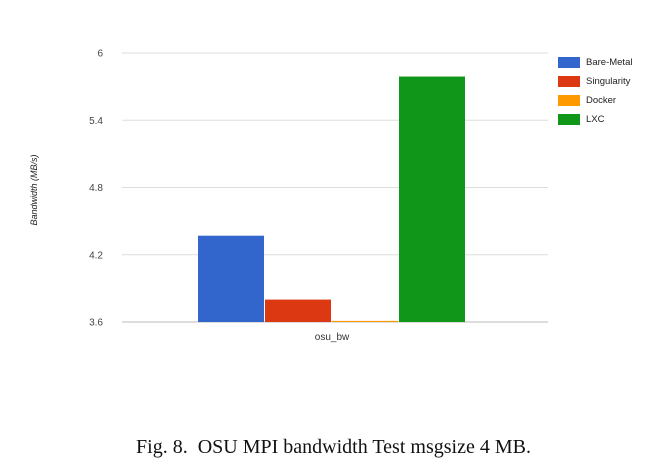 This screenshot has width=667, height=474. What do you see at coordinates (601, 100) in the screenshot?
I see `legend-label: Docker` at bounding box center [601, 100].